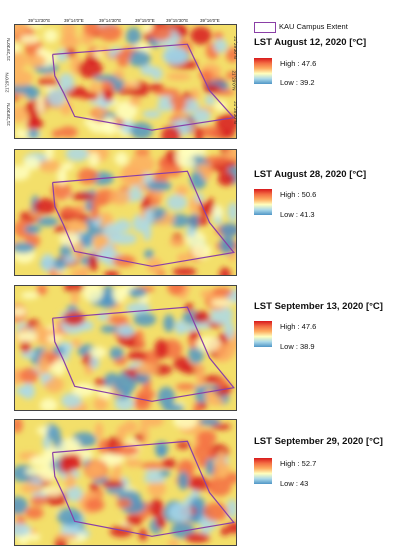 The width and height of the screenshot is (402, 550). What do you see at coordinates (125, 212) in the screenshot?
I see `lst-raster-map` at bounding box center [125, 212].